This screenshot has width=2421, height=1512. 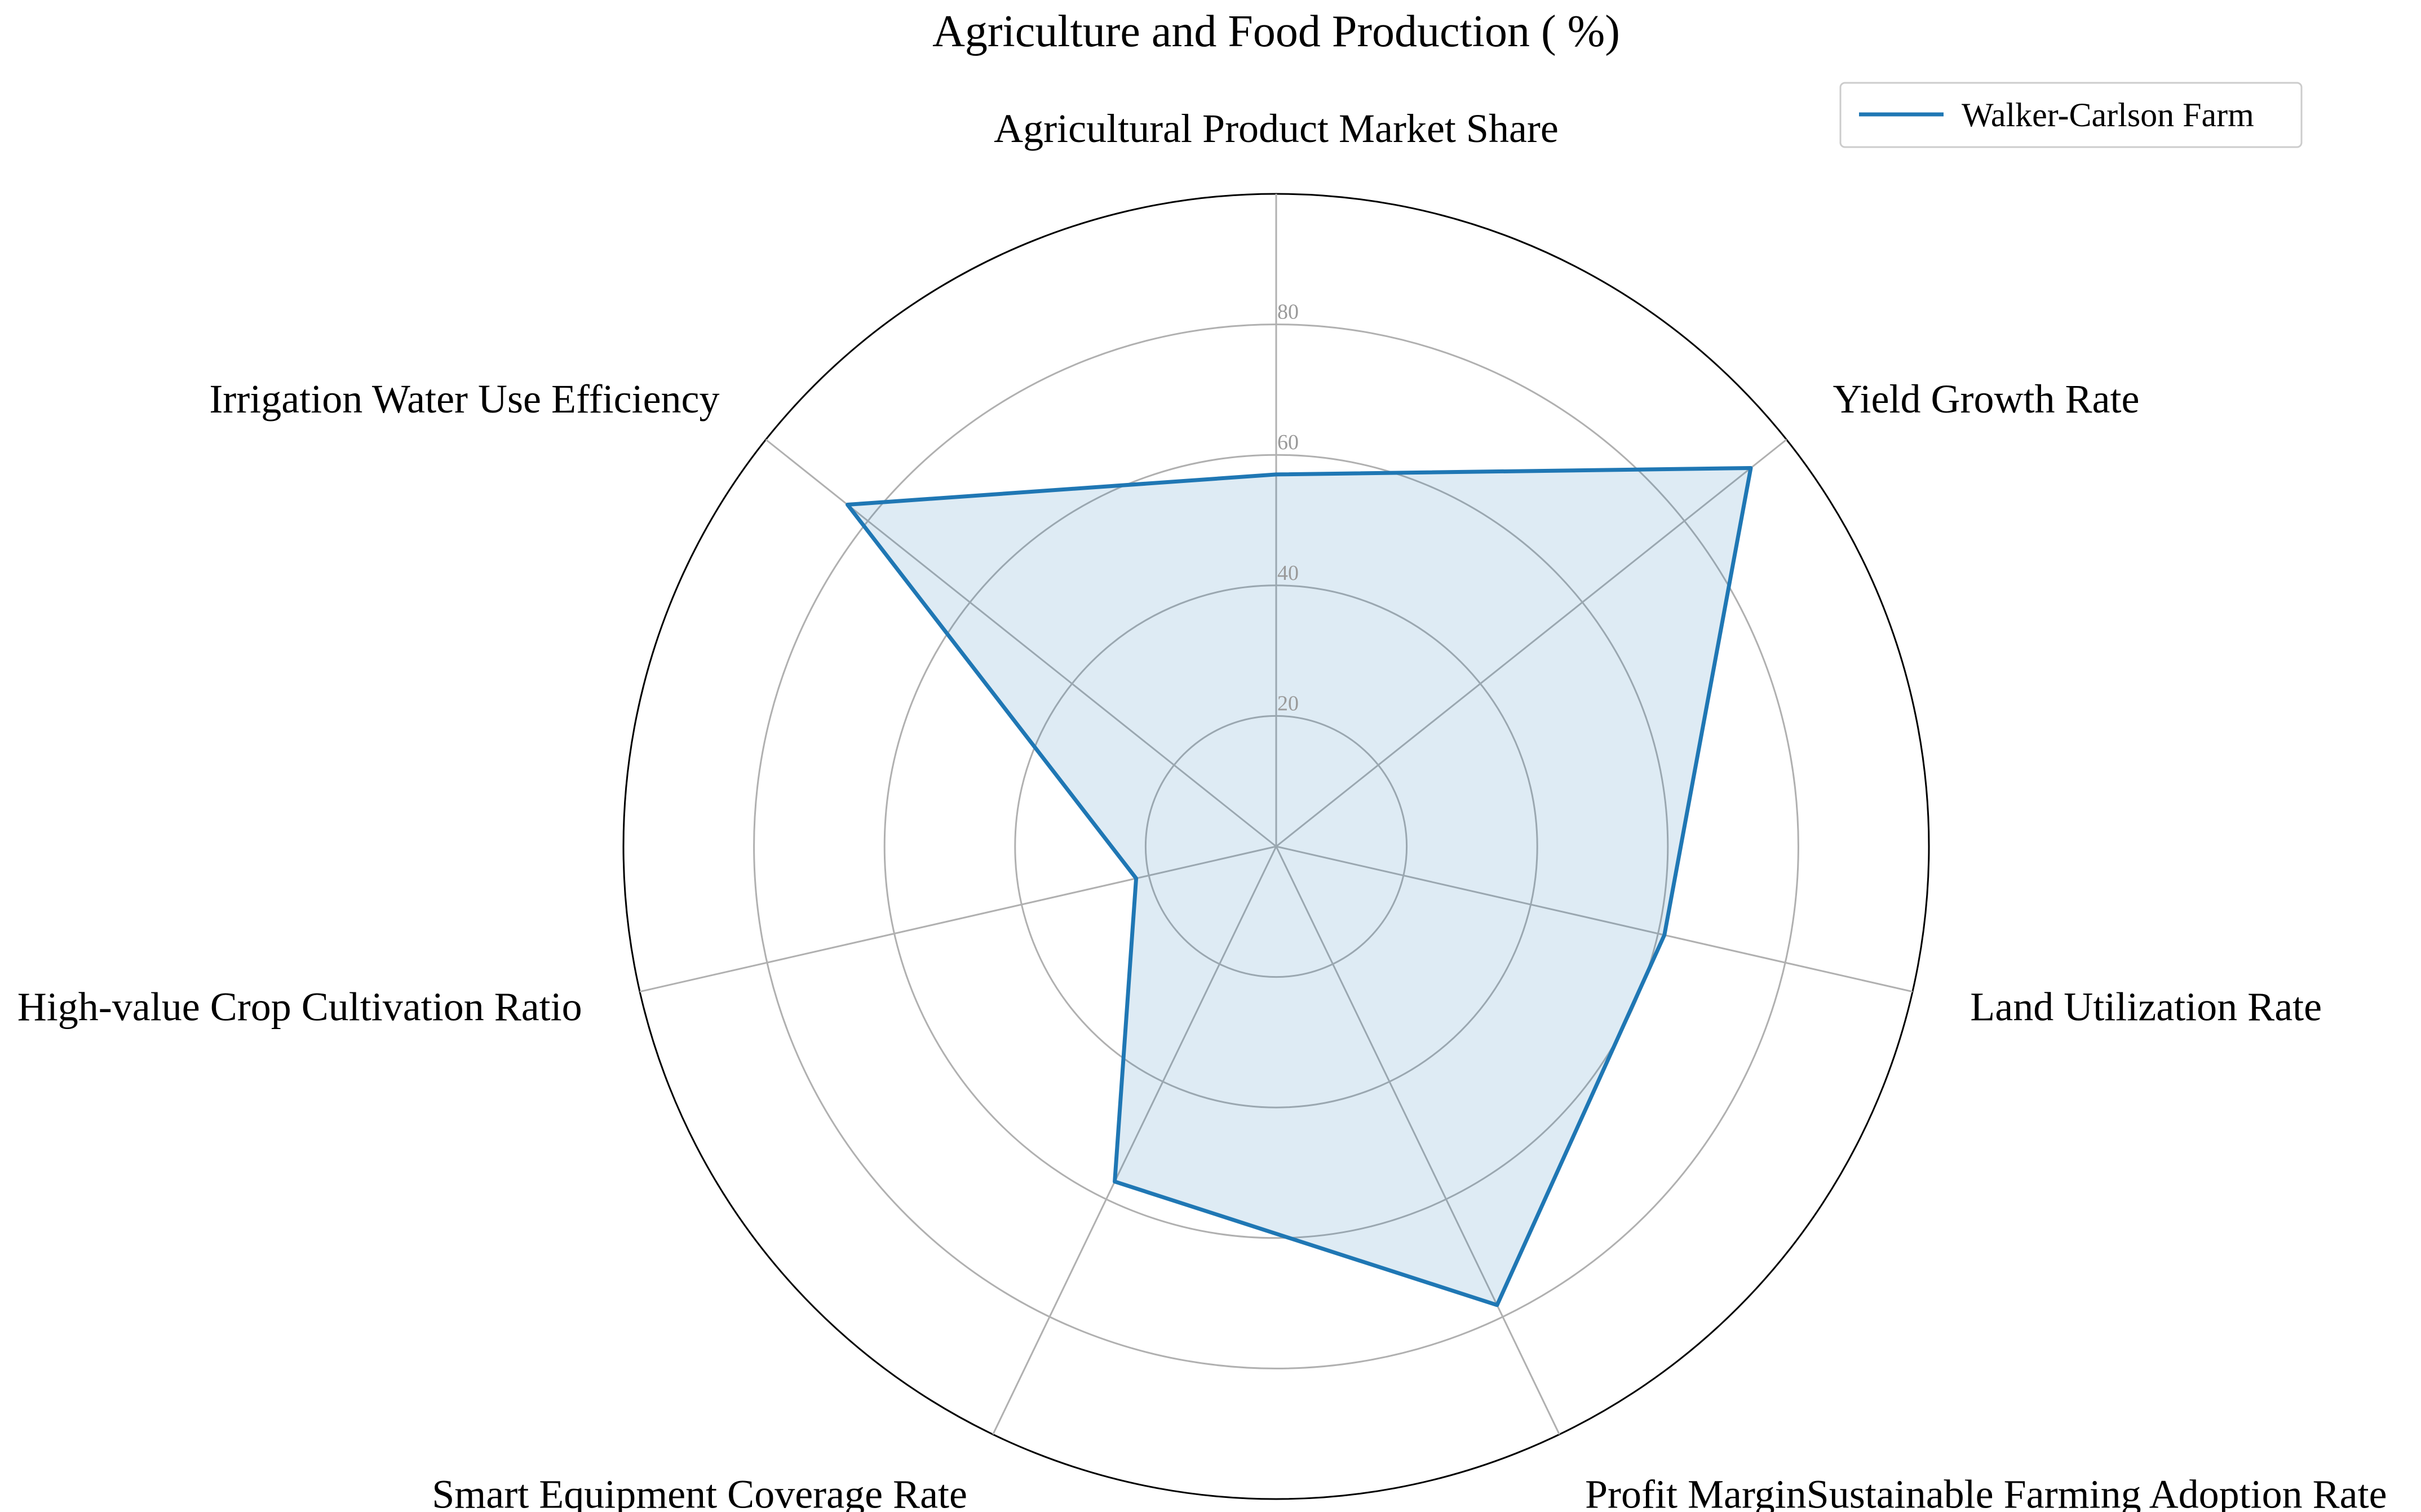 I want to click on legend-frame, so click(x=2071, y=115).